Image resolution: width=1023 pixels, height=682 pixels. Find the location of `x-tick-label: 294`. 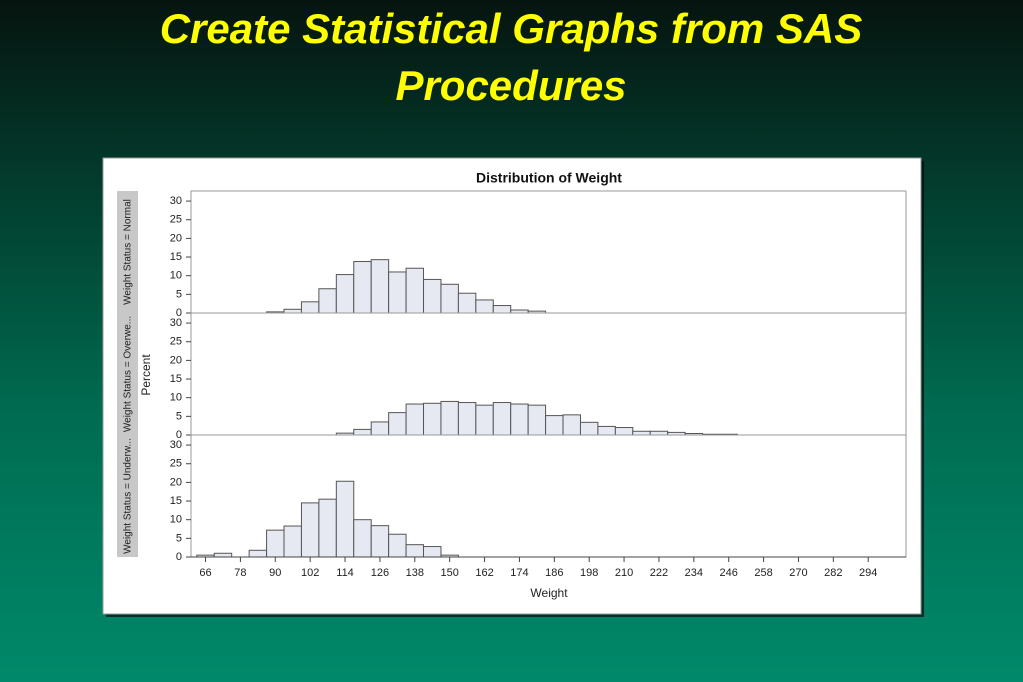

x-tick-label: 294 is located at coordinates (868, 573).